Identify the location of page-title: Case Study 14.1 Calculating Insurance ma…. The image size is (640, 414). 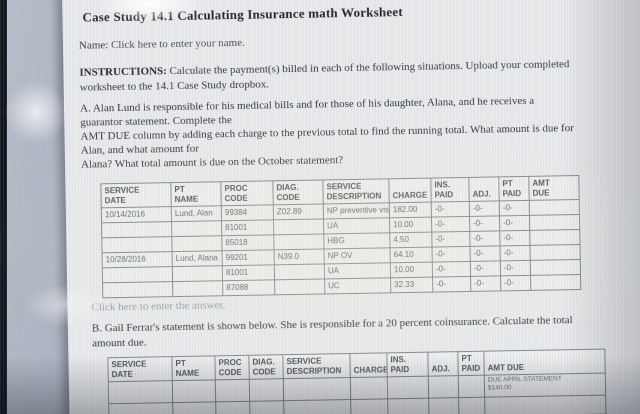
(242, 14).